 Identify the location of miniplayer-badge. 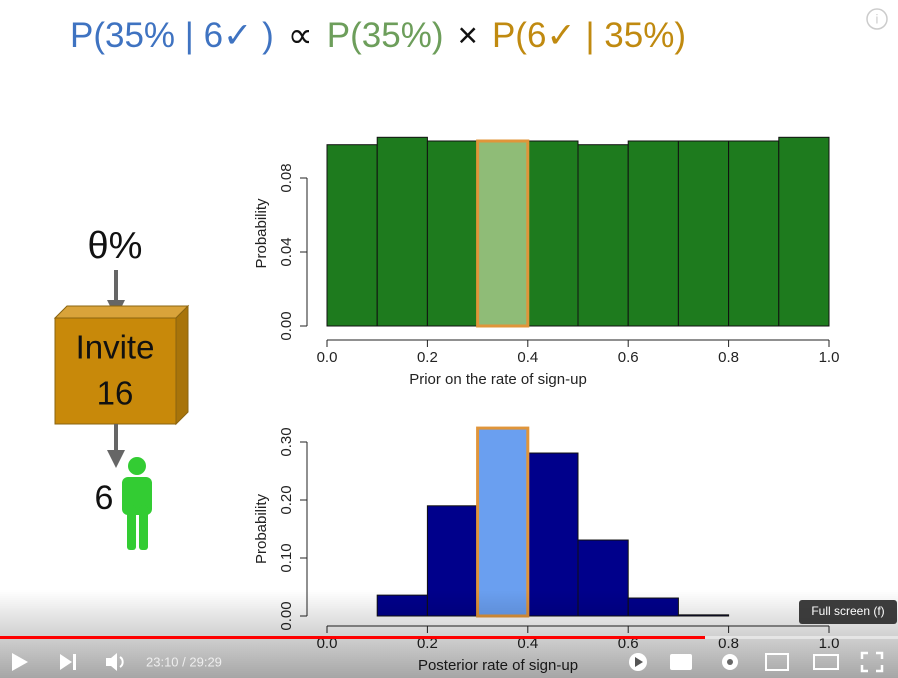
(638, 662).